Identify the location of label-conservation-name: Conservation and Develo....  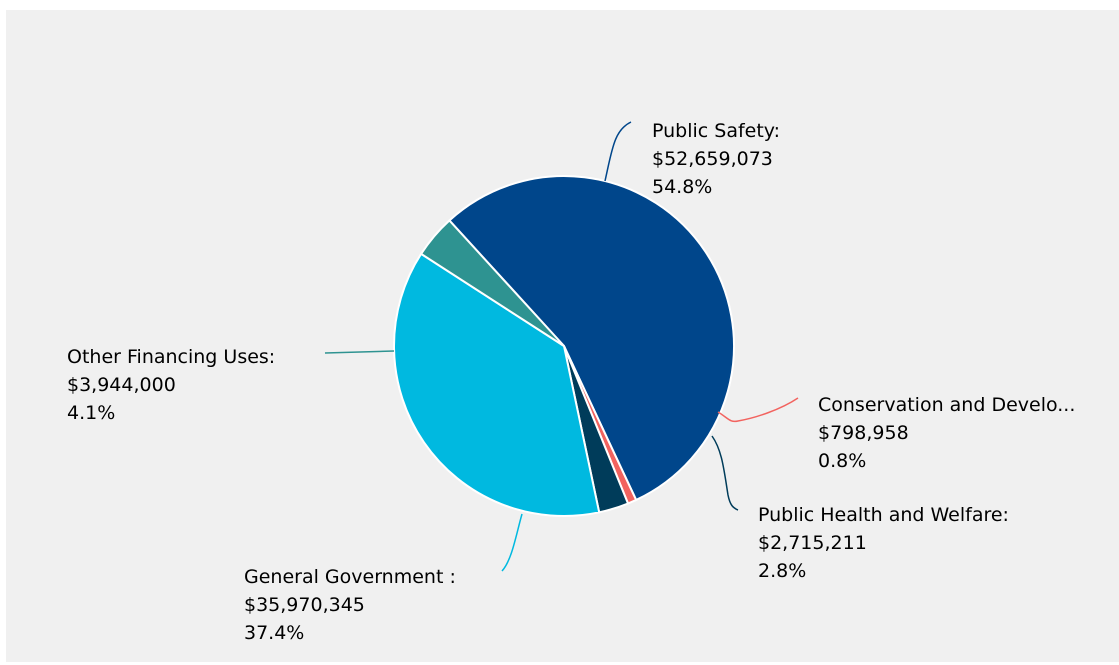
(946, 405).